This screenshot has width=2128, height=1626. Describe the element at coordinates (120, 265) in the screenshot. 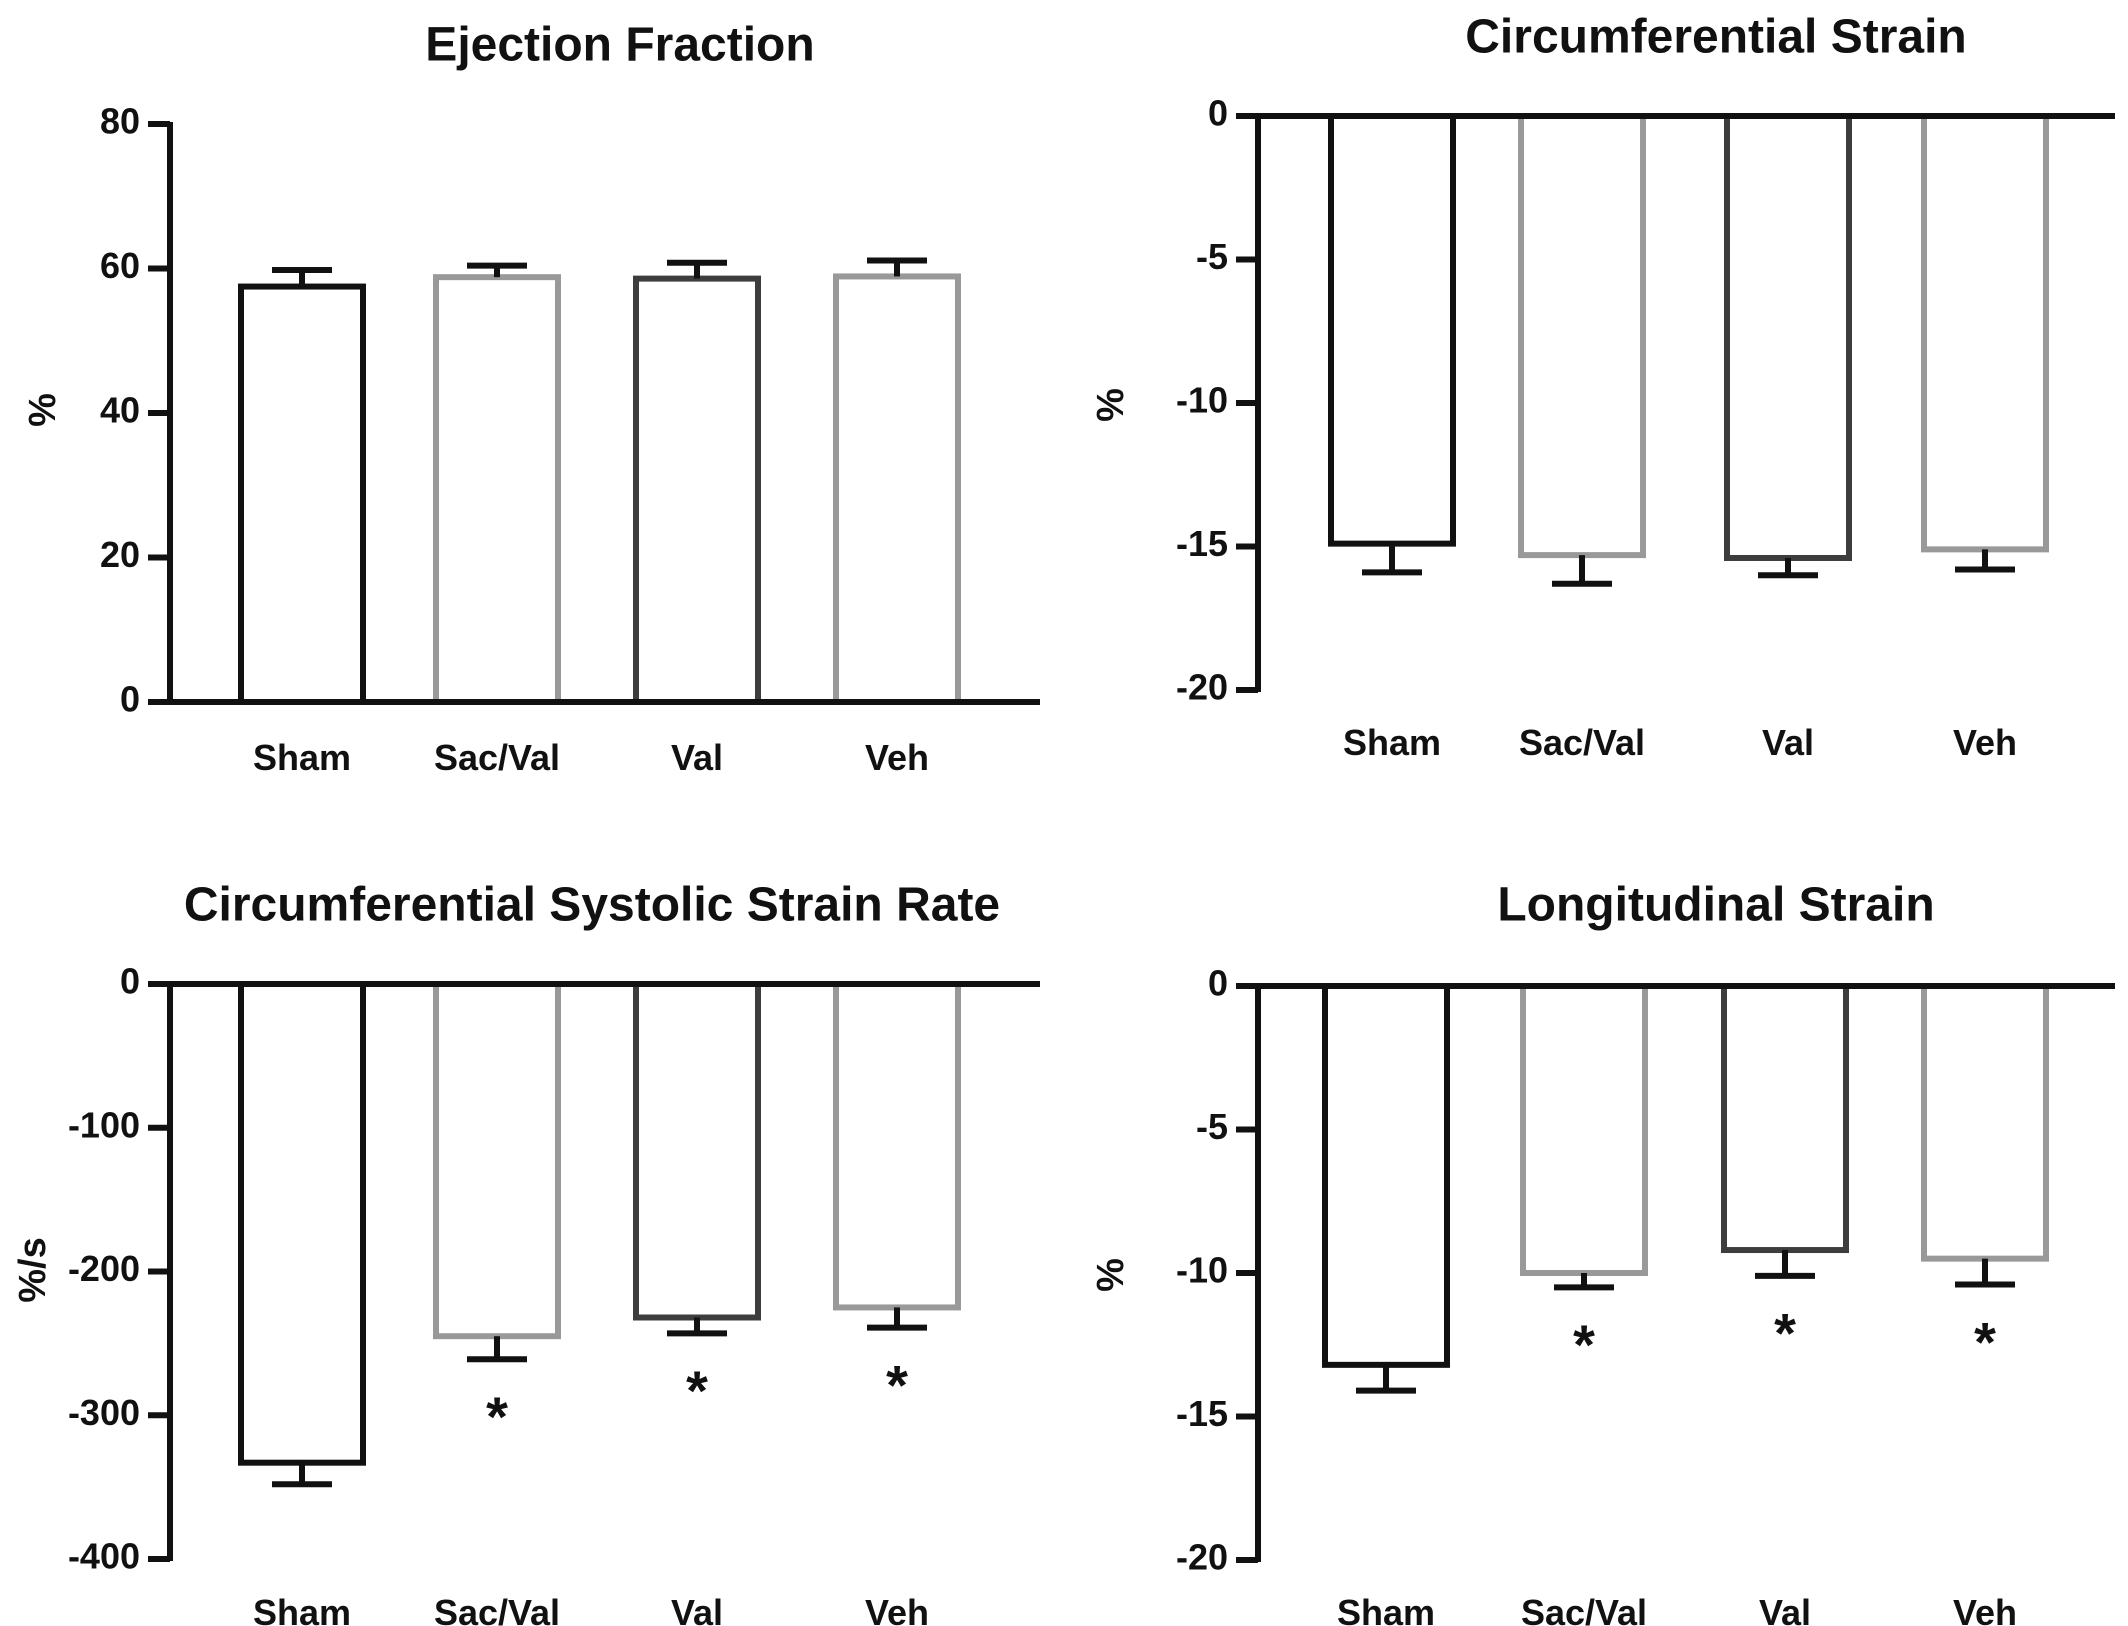

I see `y-tick-label: 60` at that location.